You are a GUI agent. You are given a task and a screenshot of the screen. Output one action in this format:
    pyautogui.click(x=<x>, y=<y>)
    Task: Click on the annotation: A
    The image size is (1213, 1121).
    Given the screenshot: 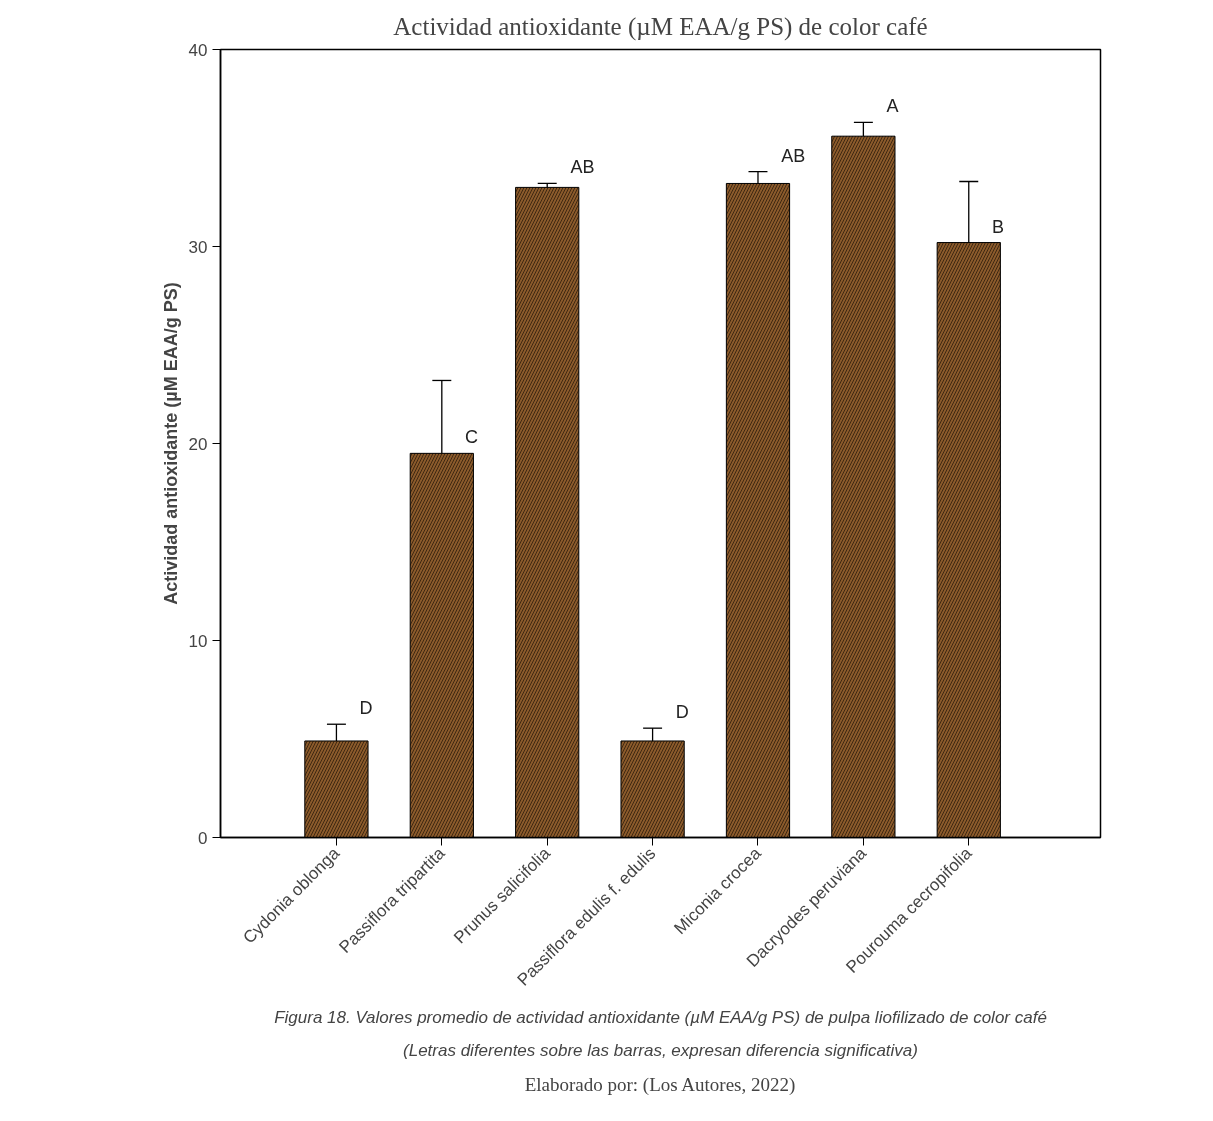 What is the action you would take?
    pyautogui.click(x=892, y=106)
    